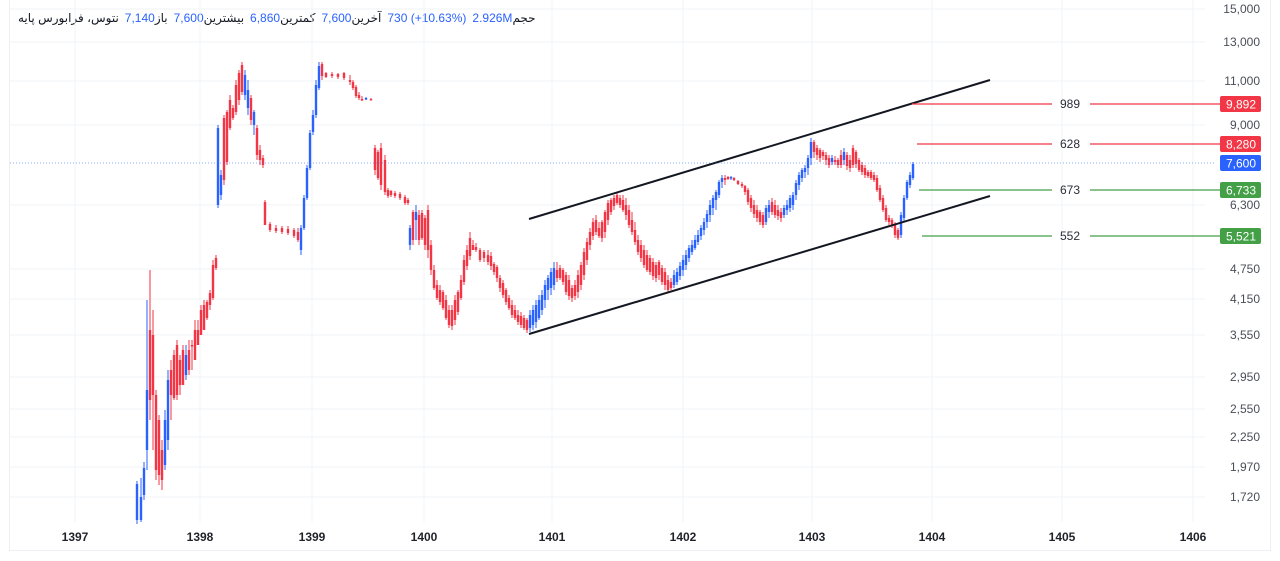 Image resolution: width=1280 pixels, height=561 pixels. What do you see at coordinates (75, 537) in the screenshot?
I see `x-tick-label: 1397` at bounding box center [75, 537].